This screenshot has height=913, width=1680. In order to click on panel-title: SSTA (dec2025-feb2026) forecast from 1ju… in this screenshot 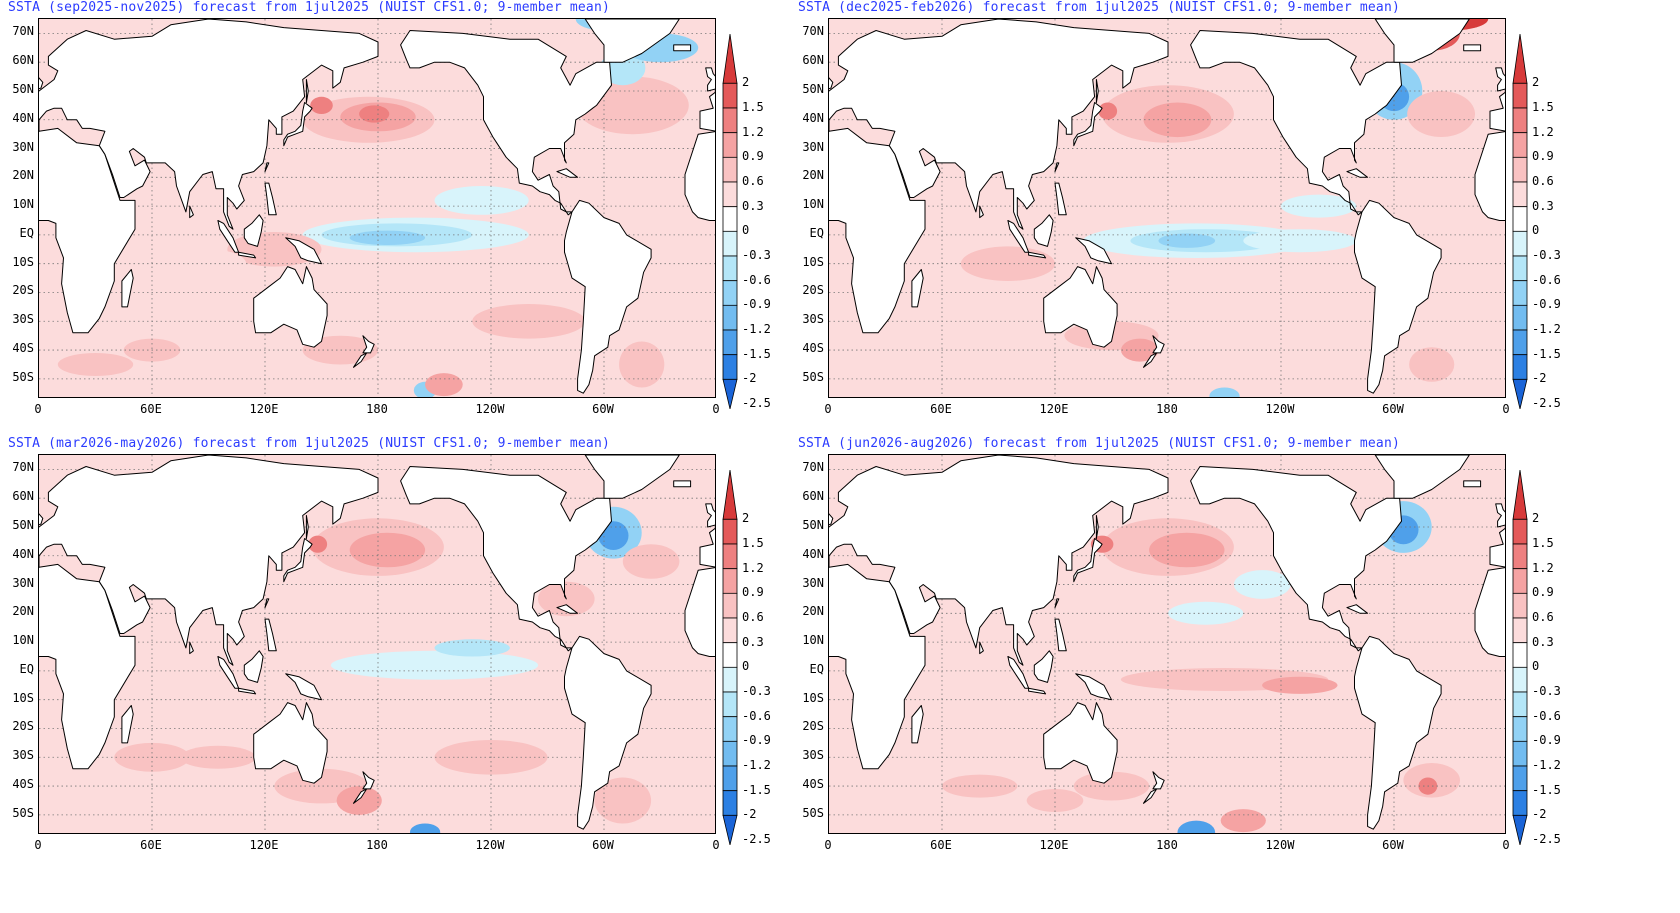, I will do `click(1099, 7)`.